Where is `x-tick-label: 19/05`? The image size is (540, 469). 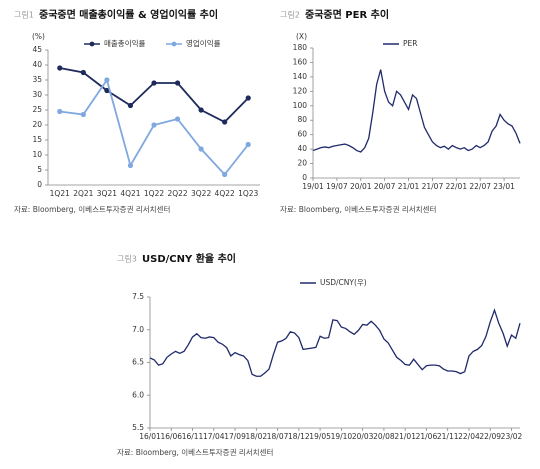 x-tick-label: 19/05 is located at coordinates (320, 436).